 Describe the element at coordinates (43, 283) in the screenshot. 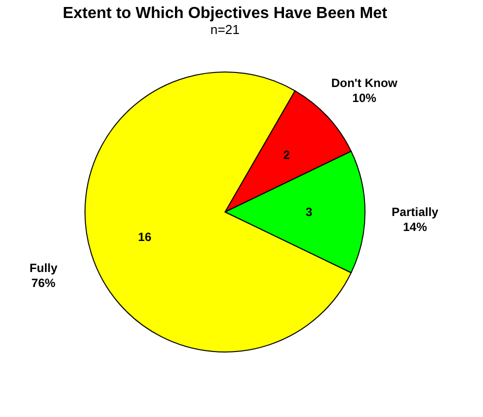

I see `text: 76%` at that location.